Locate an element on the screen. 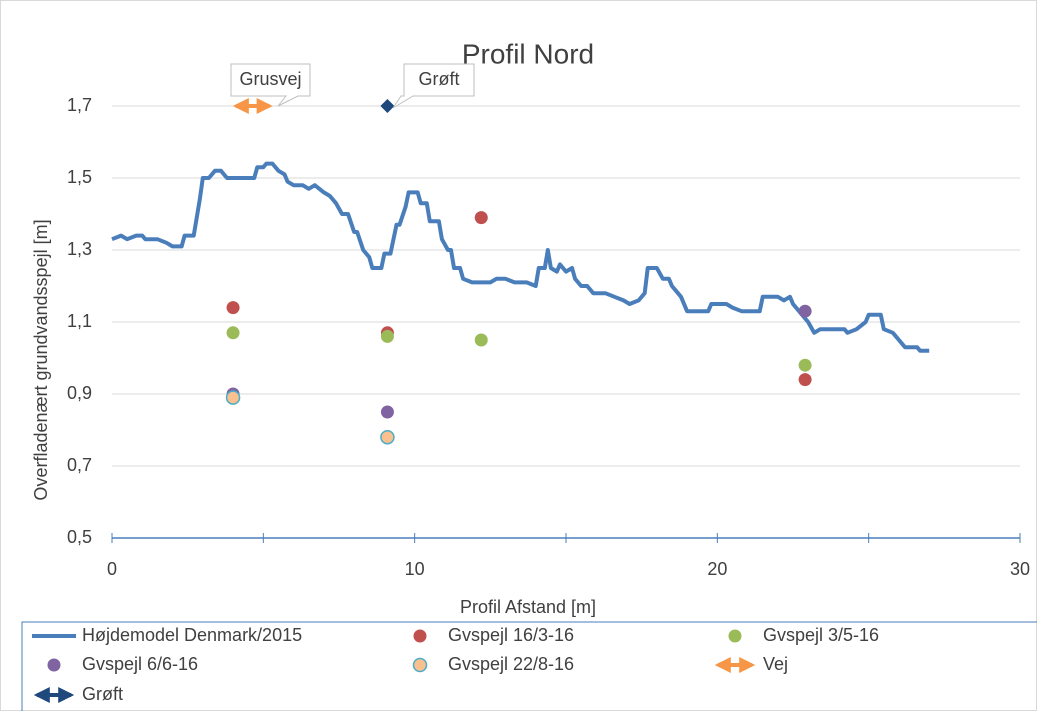 Image resolution: width=1037 pixels, height=711 pixels. y-tick-label: 1,3 is located at coordinates (79, 249).